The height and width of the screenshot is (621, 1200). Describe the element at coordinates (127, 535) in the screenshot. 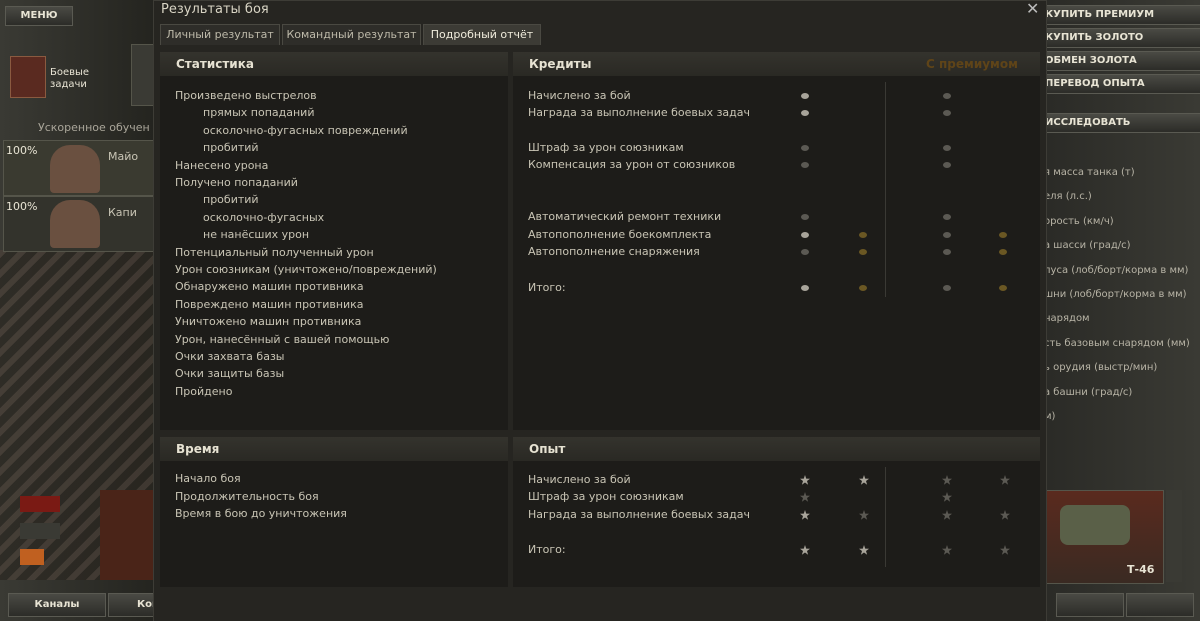

I see `tank-slot` at that location.